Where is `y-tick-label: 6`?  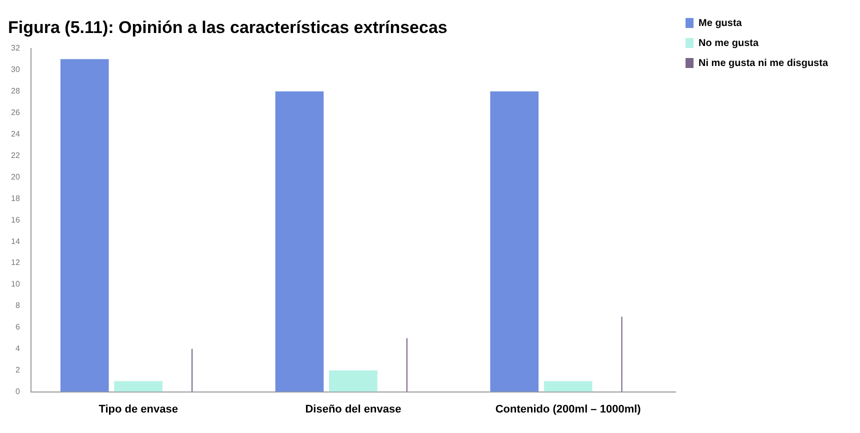
y-tick-label: 6 is located at coordinates (17, 327).